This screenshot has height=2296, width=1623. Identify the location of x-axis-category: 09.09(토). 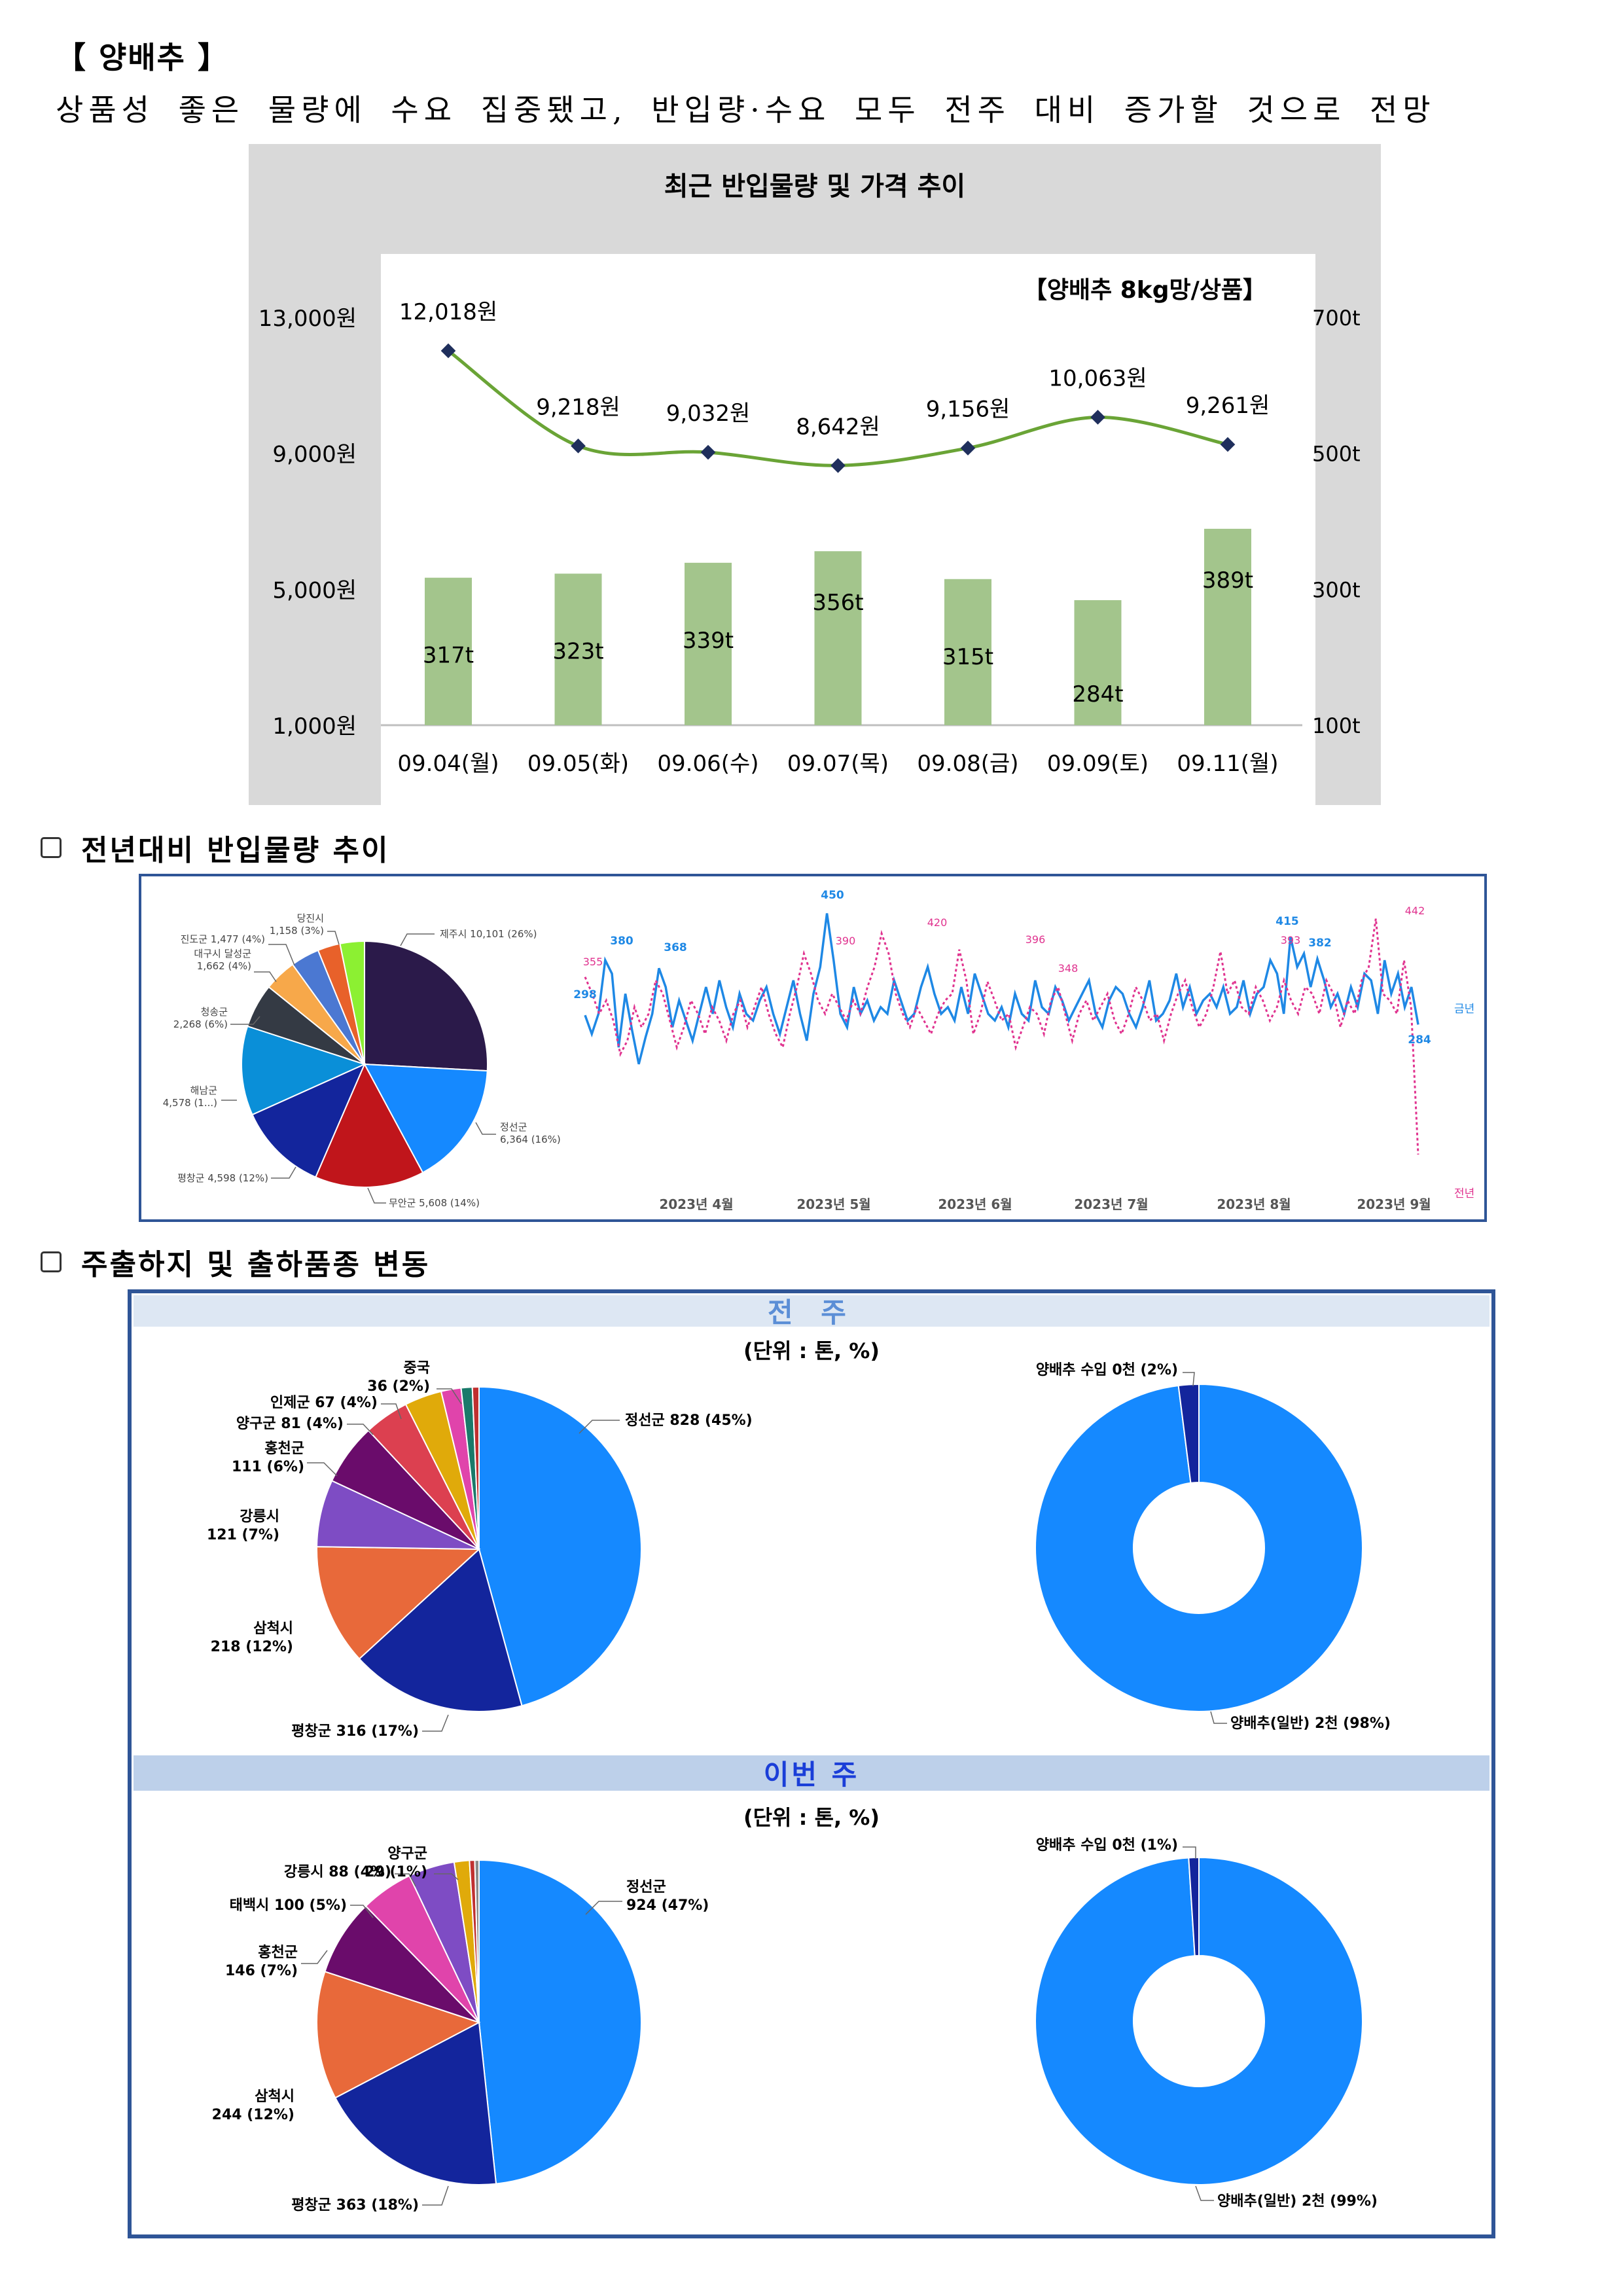
(1098, 764).